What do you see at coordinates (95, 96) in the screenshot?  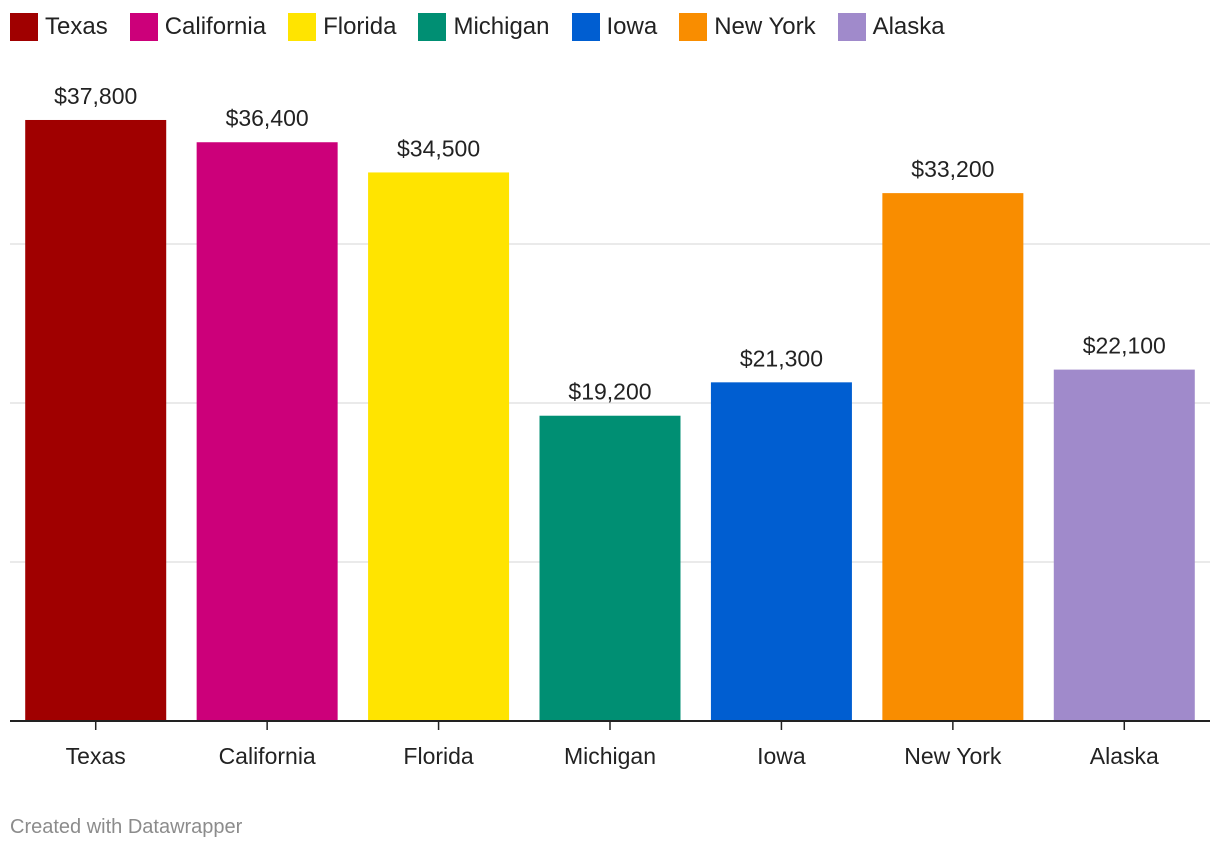 I see `data-label: $37,800` at bounding box center [95, 96].